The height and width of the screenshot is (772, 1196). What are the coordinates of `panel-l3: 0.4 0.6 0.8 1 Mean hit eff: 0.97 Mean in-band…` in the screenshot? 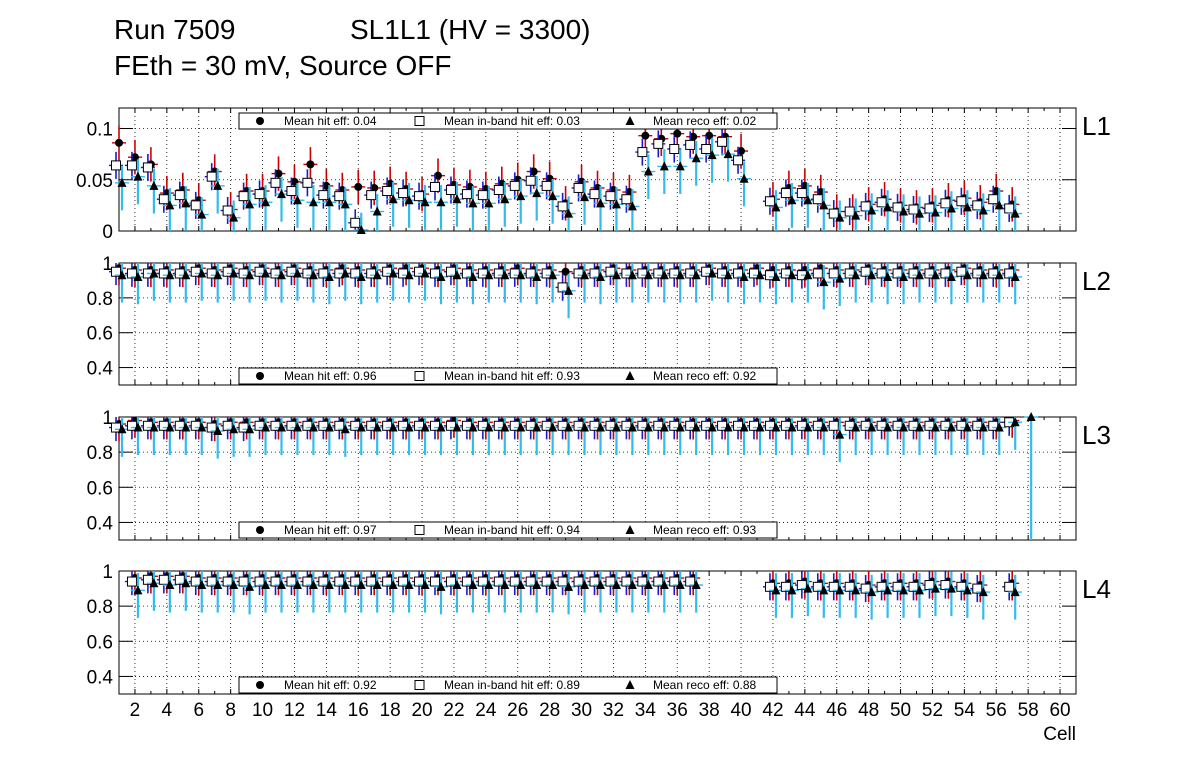 It's located at (599, 474).